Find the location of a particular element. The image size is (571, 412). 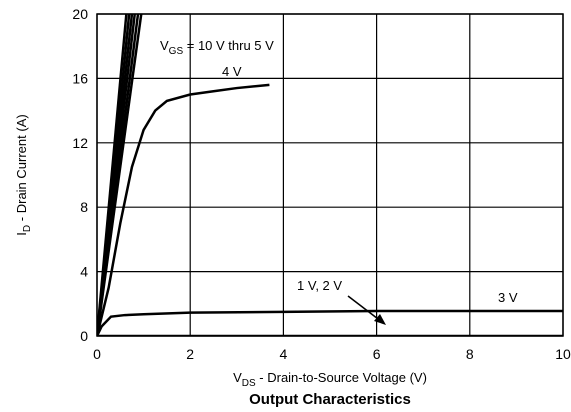

annotation: 1 V, 2 V is located at coordinates (319, 285).